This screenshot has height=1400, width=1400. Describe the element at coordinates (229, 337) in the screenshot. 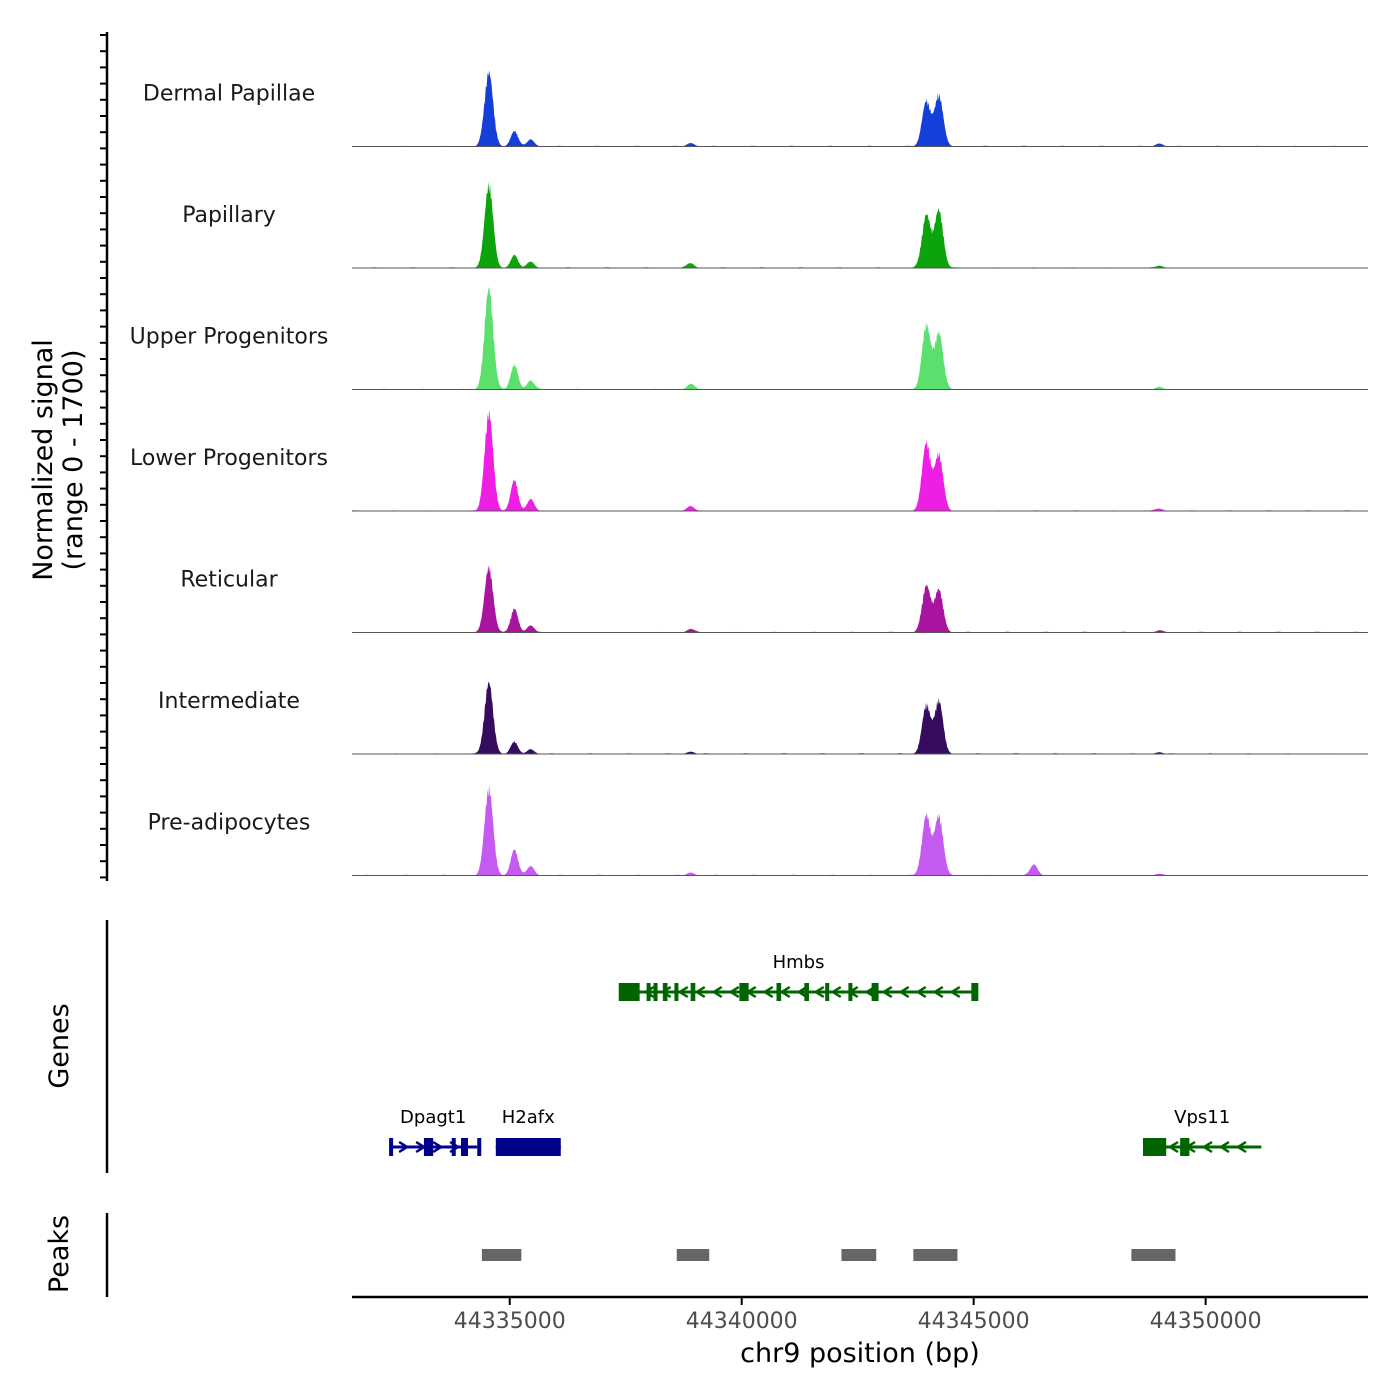

I see `track-label: Upper Progenitors` at that location.